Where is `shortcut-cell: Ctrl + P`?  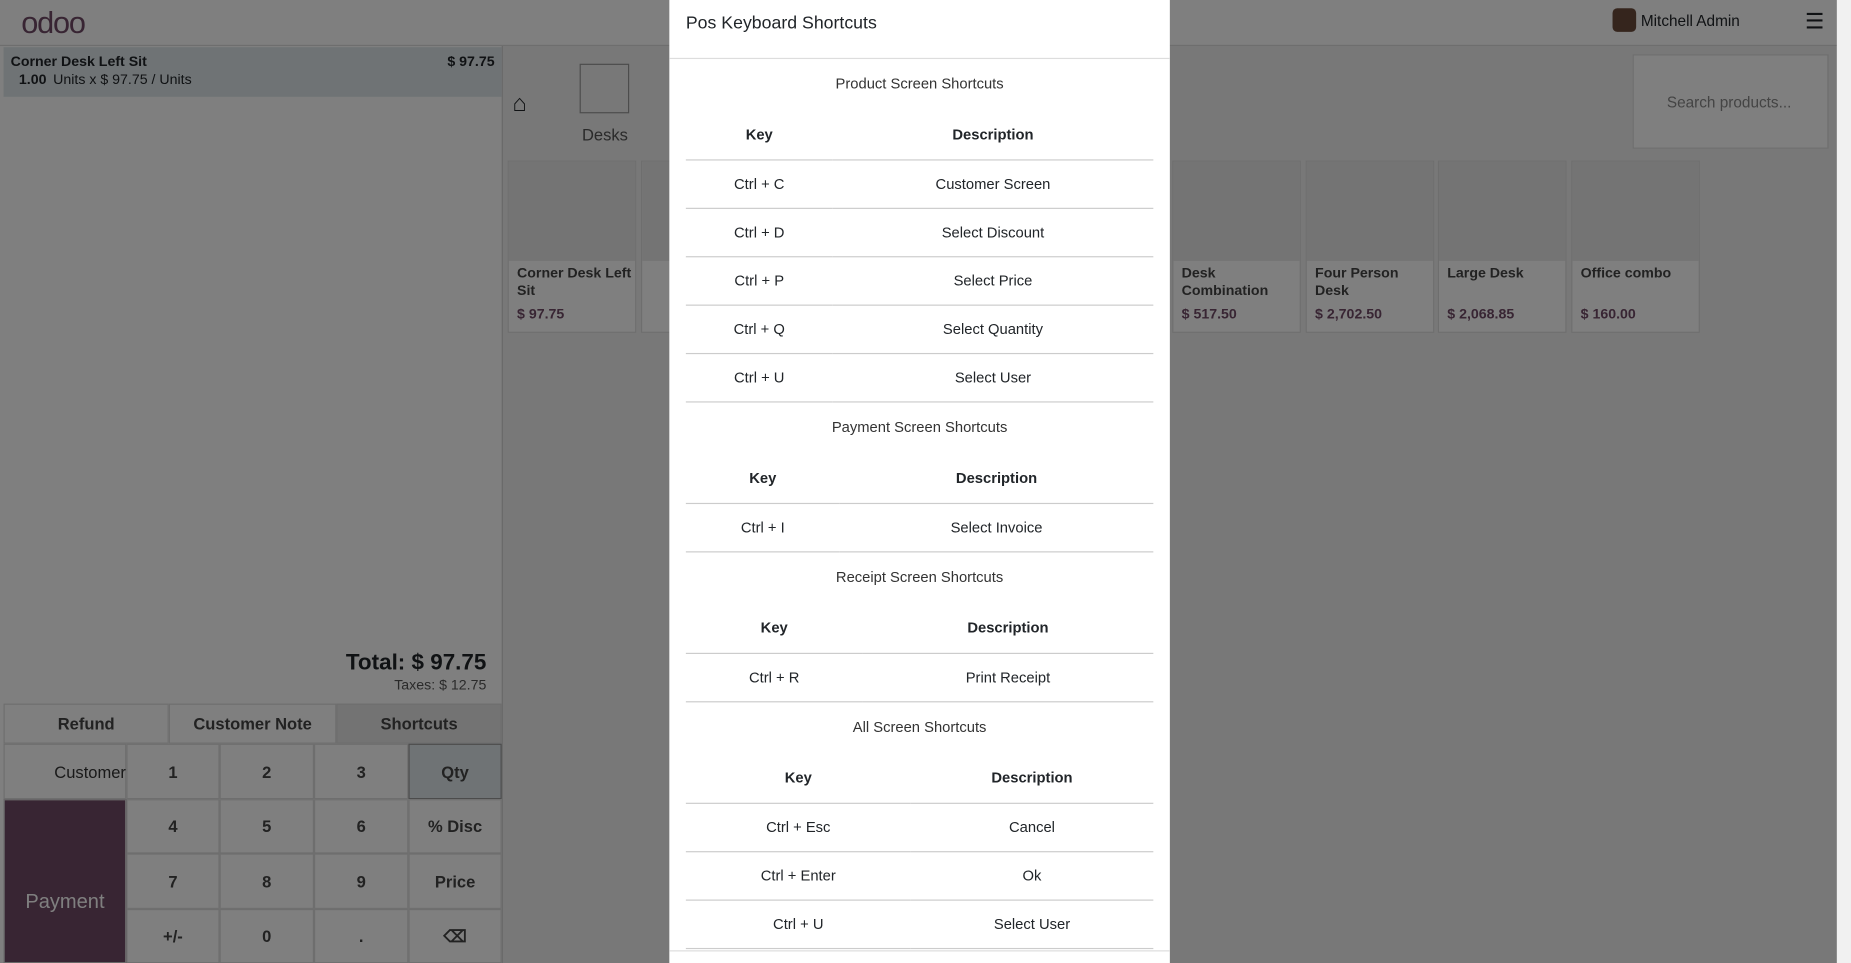 shortcut-cell: Ctrl + P is located at coordinates (759, 281).